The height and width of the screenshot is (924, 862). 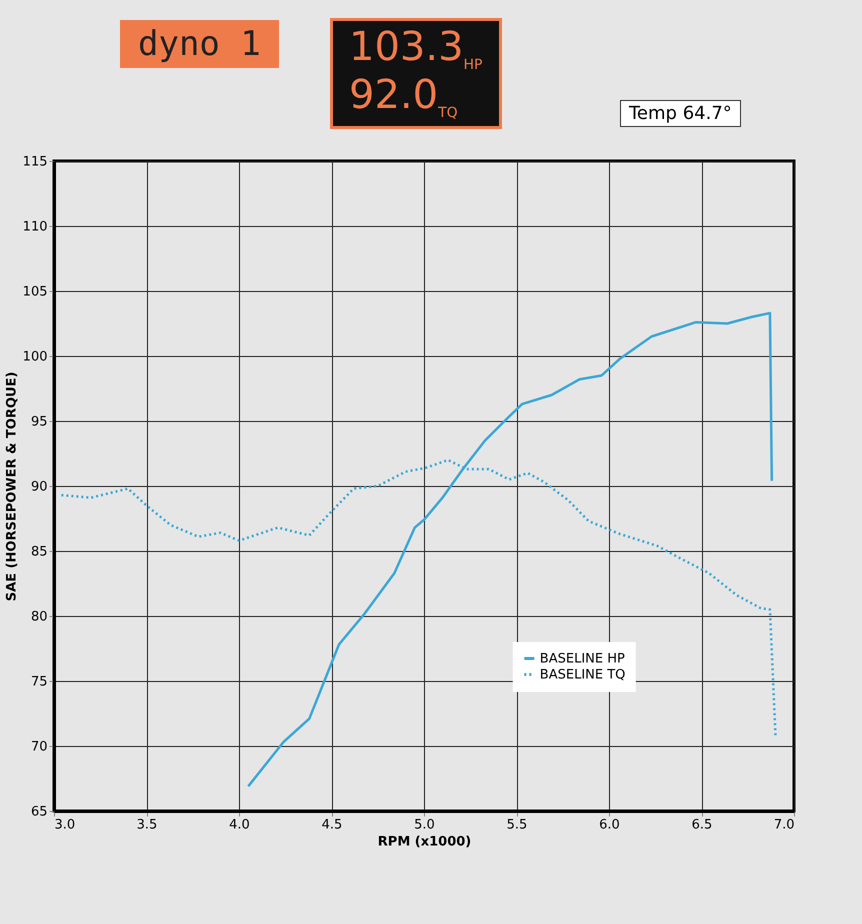 I want to click on x-tick-label: 5.0, so click(x=424, y=825).